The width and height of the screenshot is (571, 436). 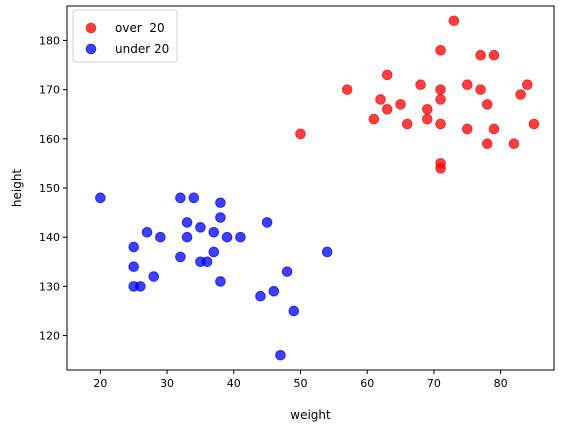 What do you see at coordinates (300, 383) in the screenshot?
I see `x-tick-label: 50` at bounding box center [300, 383].